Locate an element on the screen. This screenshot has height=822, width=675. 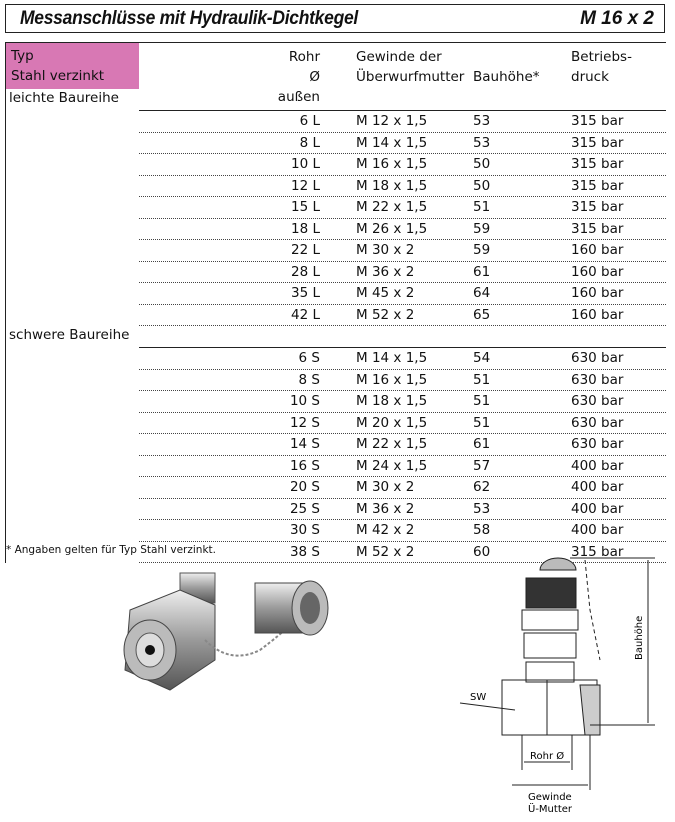
cell: 60 is located at coordinates (482, 551).